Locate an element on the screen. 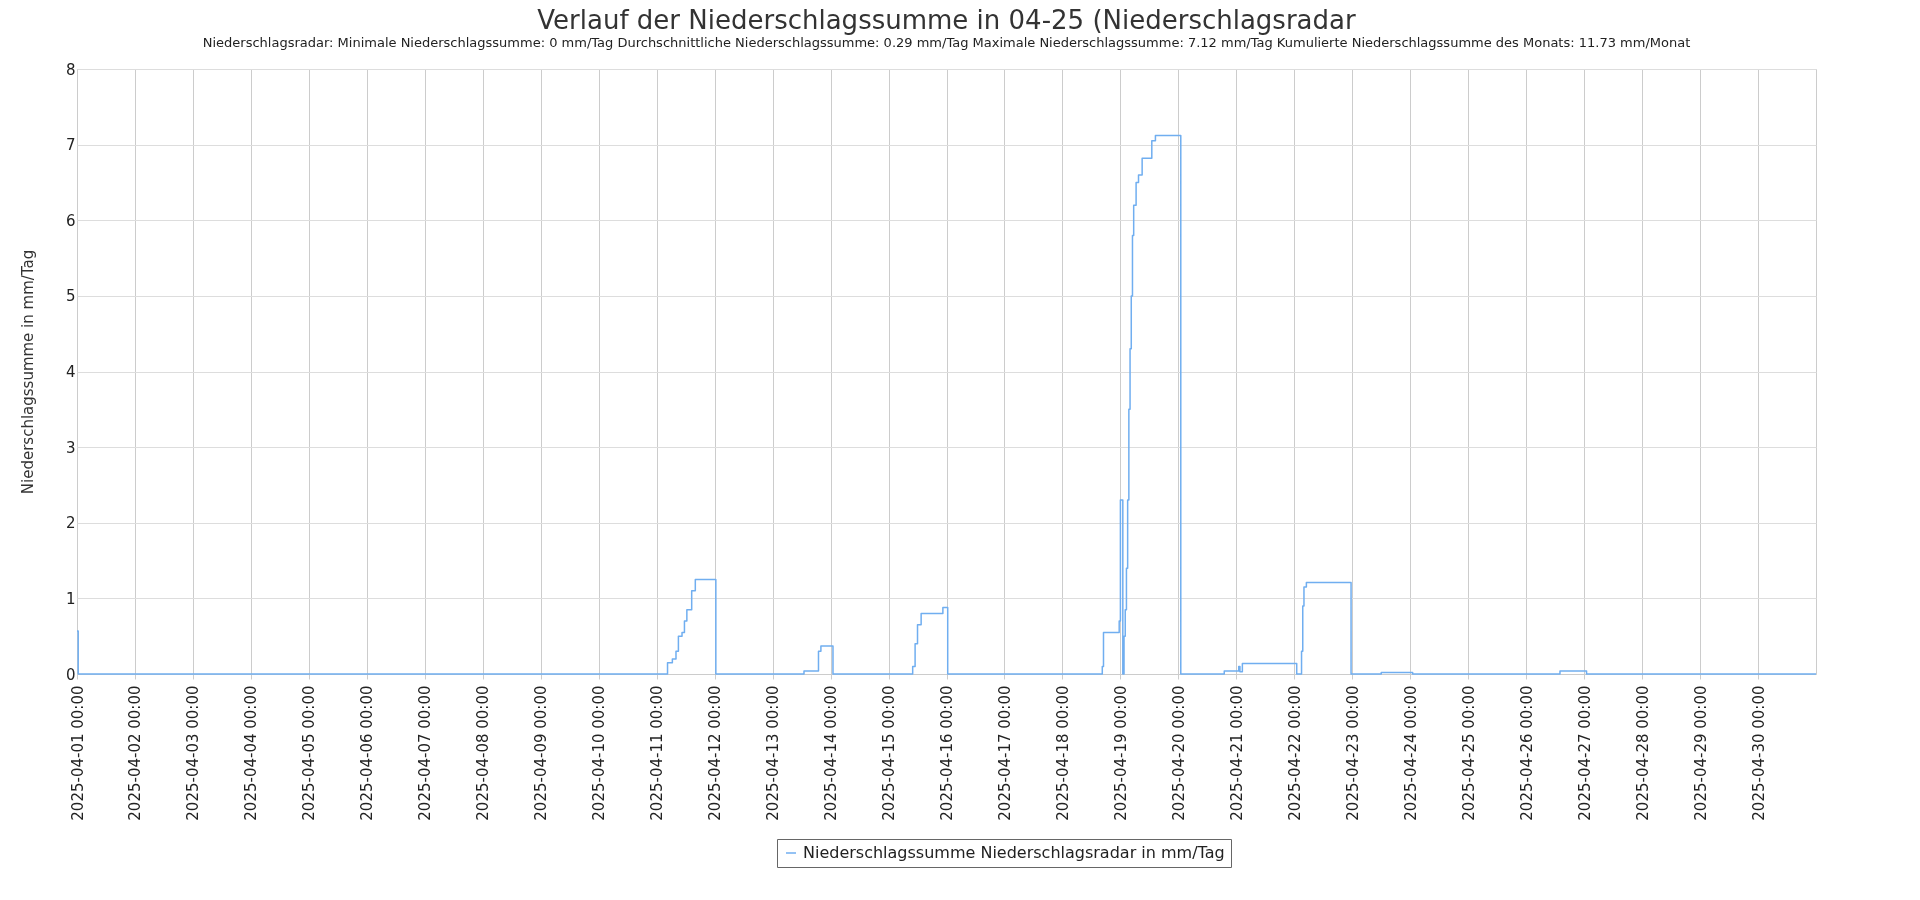  x-tick-label: 2025-04-10 00:00 is located at coordinates (599, 753).